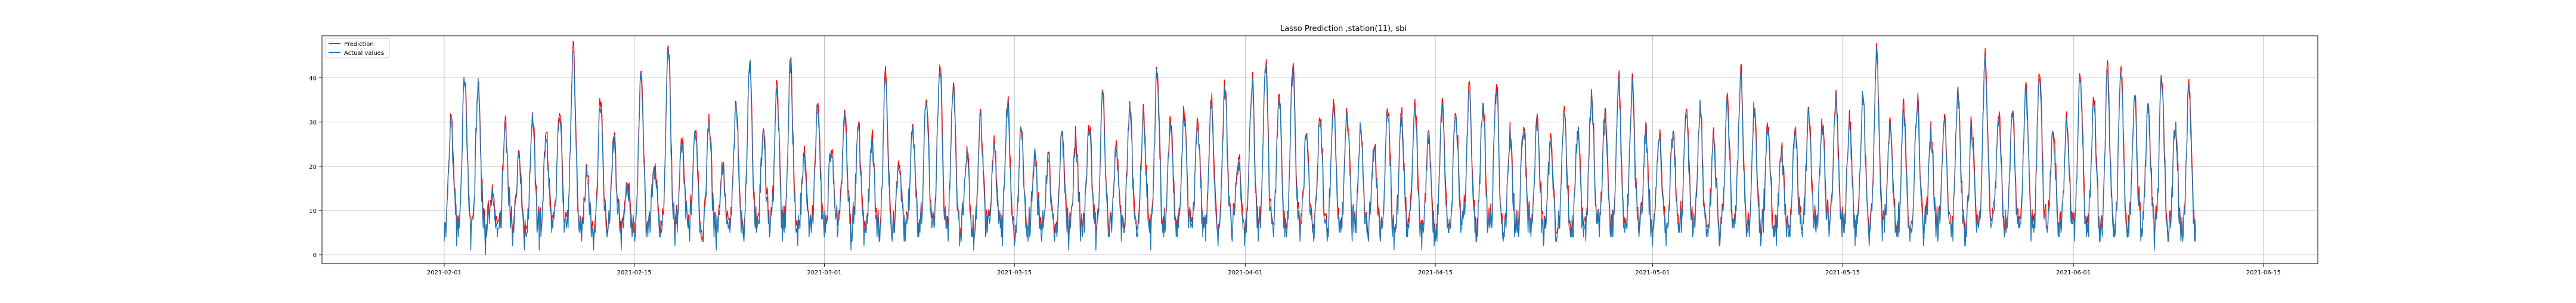 This screenshot has width=2576, height=303. Describe the element at coordinates (313, 211) in the screenshot. I see `y-tick-label: 10` at that location.